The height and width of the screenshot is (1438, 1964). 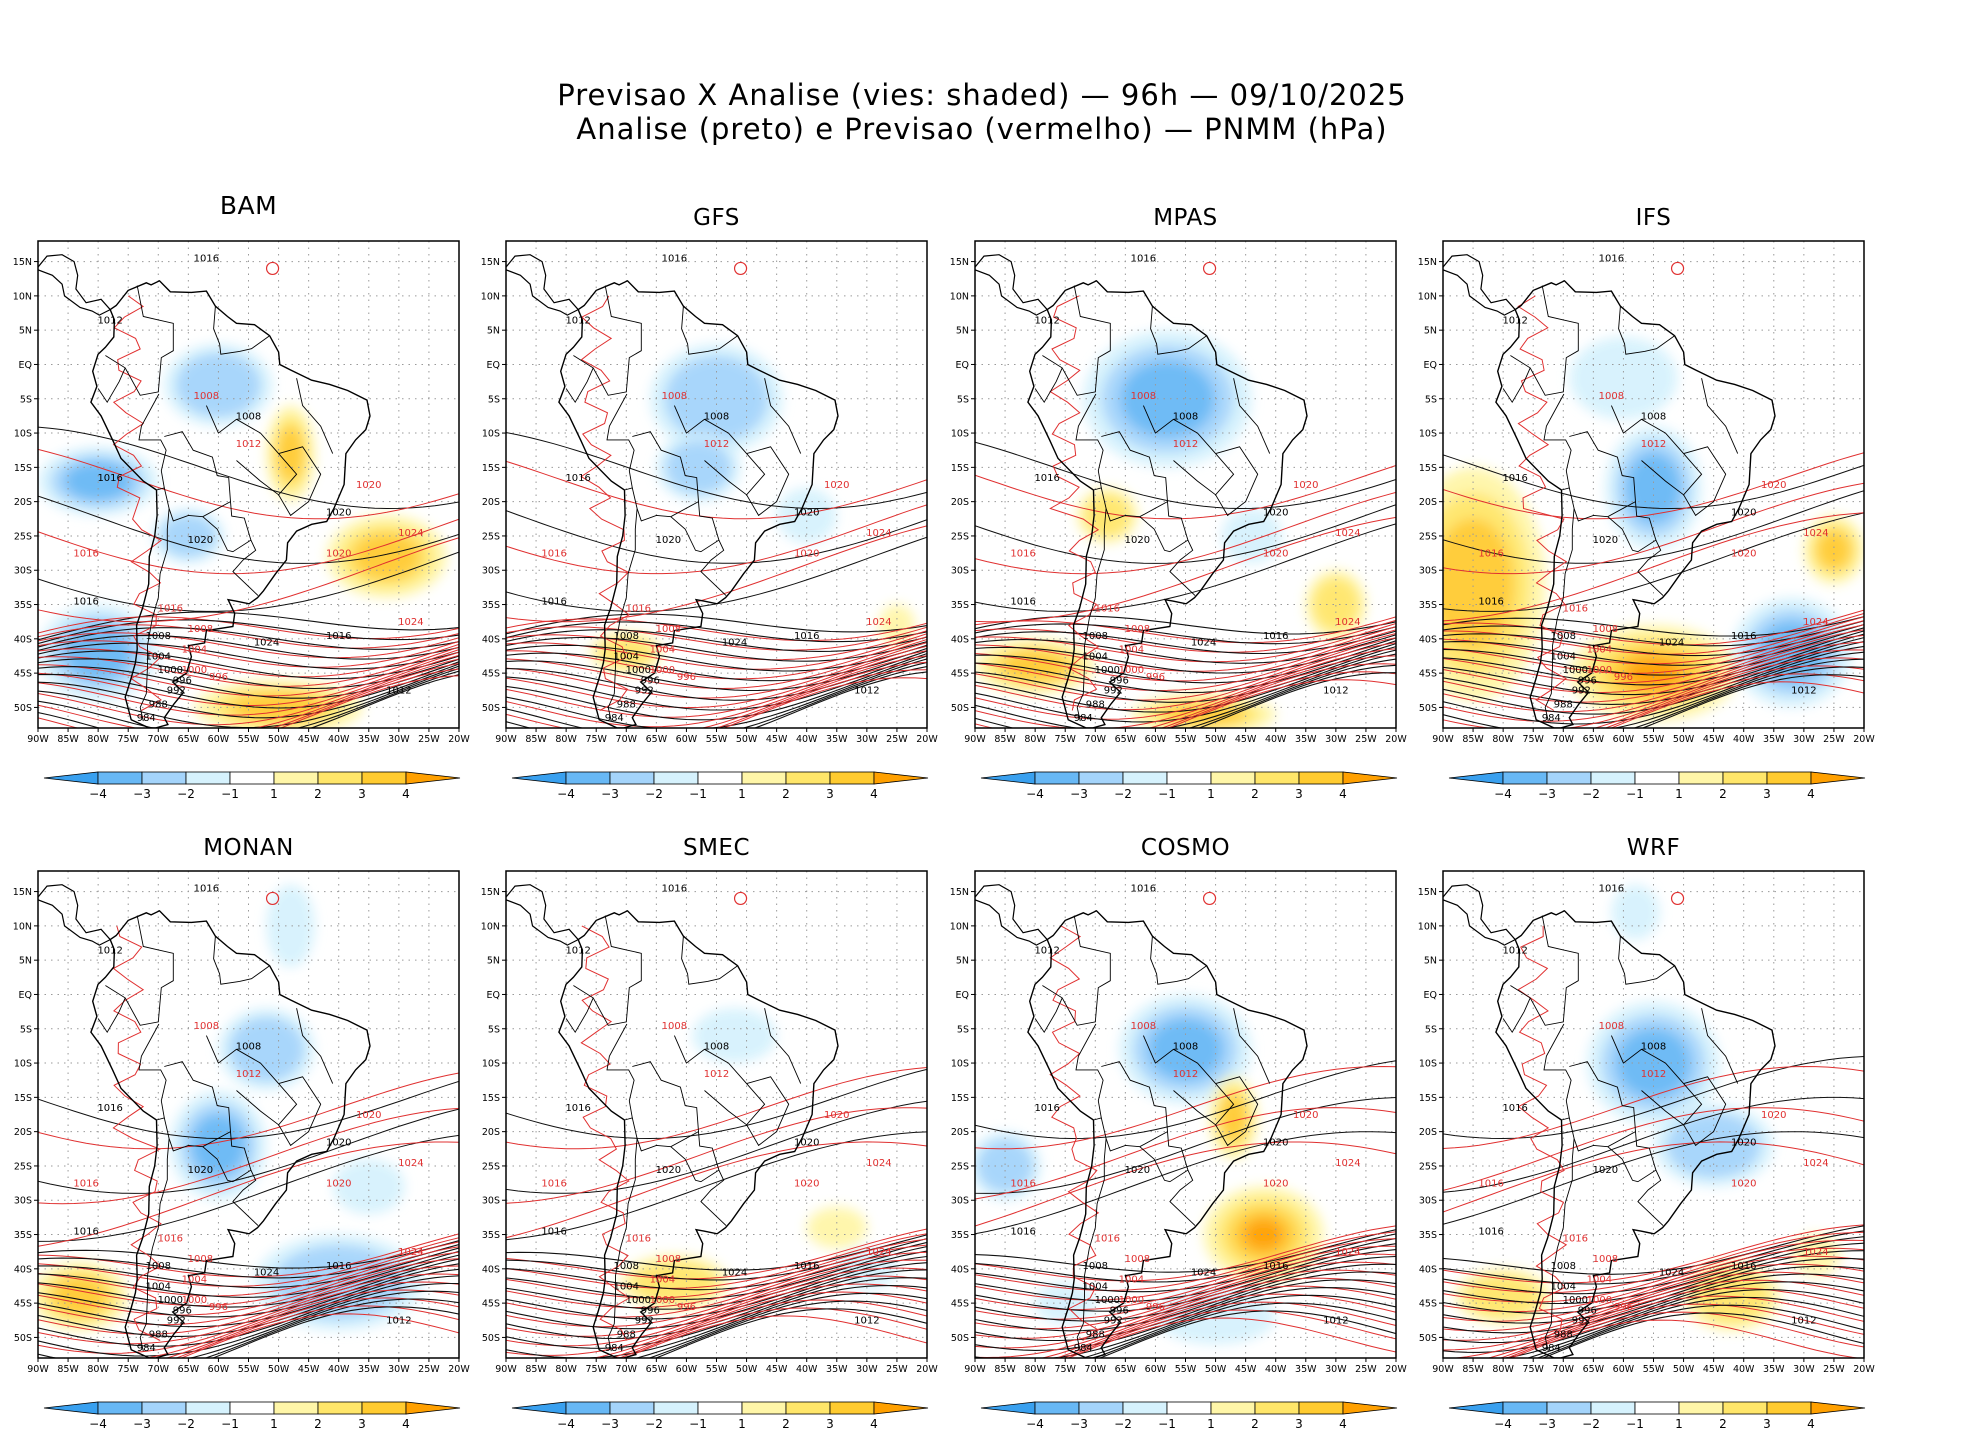 What do you see at coordinates (662, 1300) in the screenshot?
I see `forecast-isobar-label: 1000` at bounding box center [662, 1300].